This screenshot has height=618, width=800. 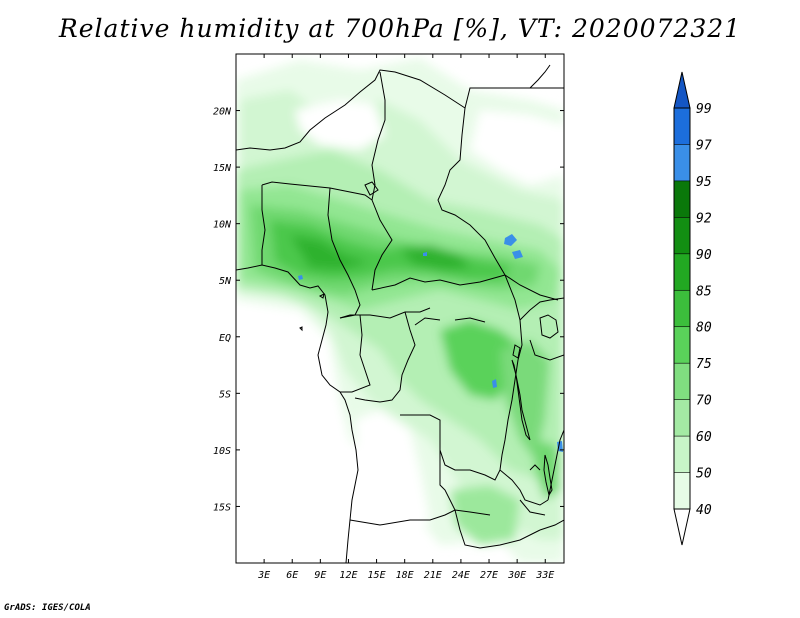 What do you see at coordinates (704, 255) in the screenshot?
I see `colorbar-label: 90` at bounding box center [704, 255].